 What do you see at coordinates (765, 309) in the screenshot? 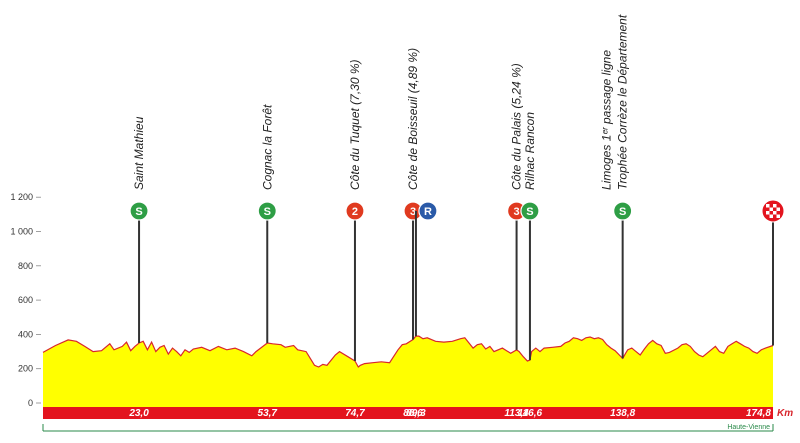
I see `marker: 174,8` at bounding box center [765, 309].